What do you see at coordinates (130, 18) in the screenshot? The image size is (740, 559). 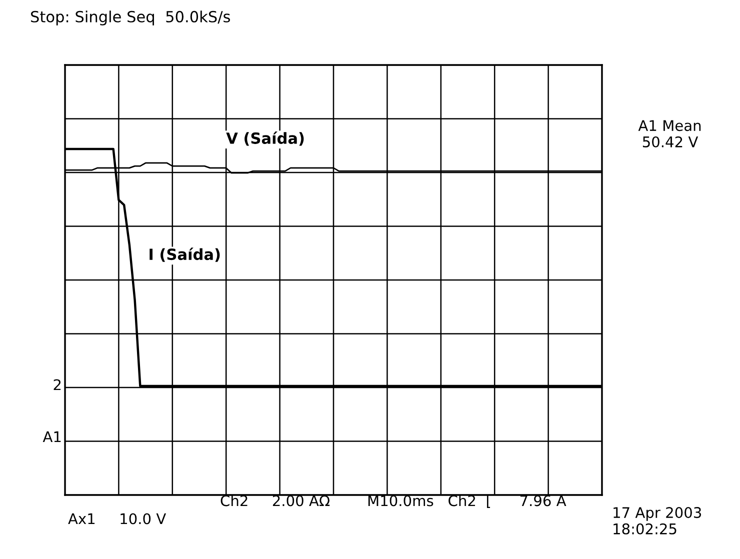 I see `chart-title: Stop: Single Seq 50.0kS/s` at bounding box center [130, 18].